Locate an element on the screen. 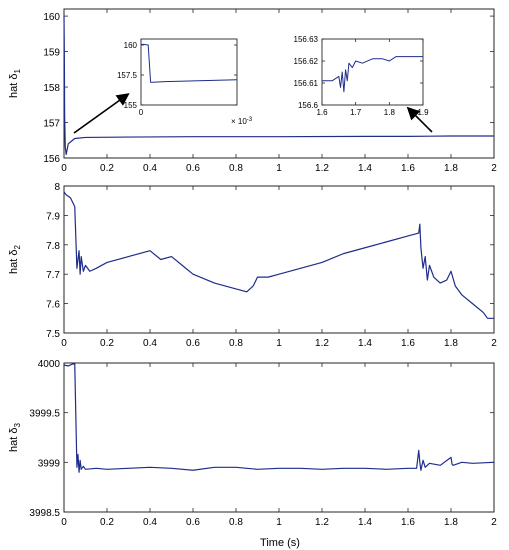 The width and height of the screenshot is (509, 550). inset-2-y-tick-label: 156.62 is located at coordinates (306, 61).